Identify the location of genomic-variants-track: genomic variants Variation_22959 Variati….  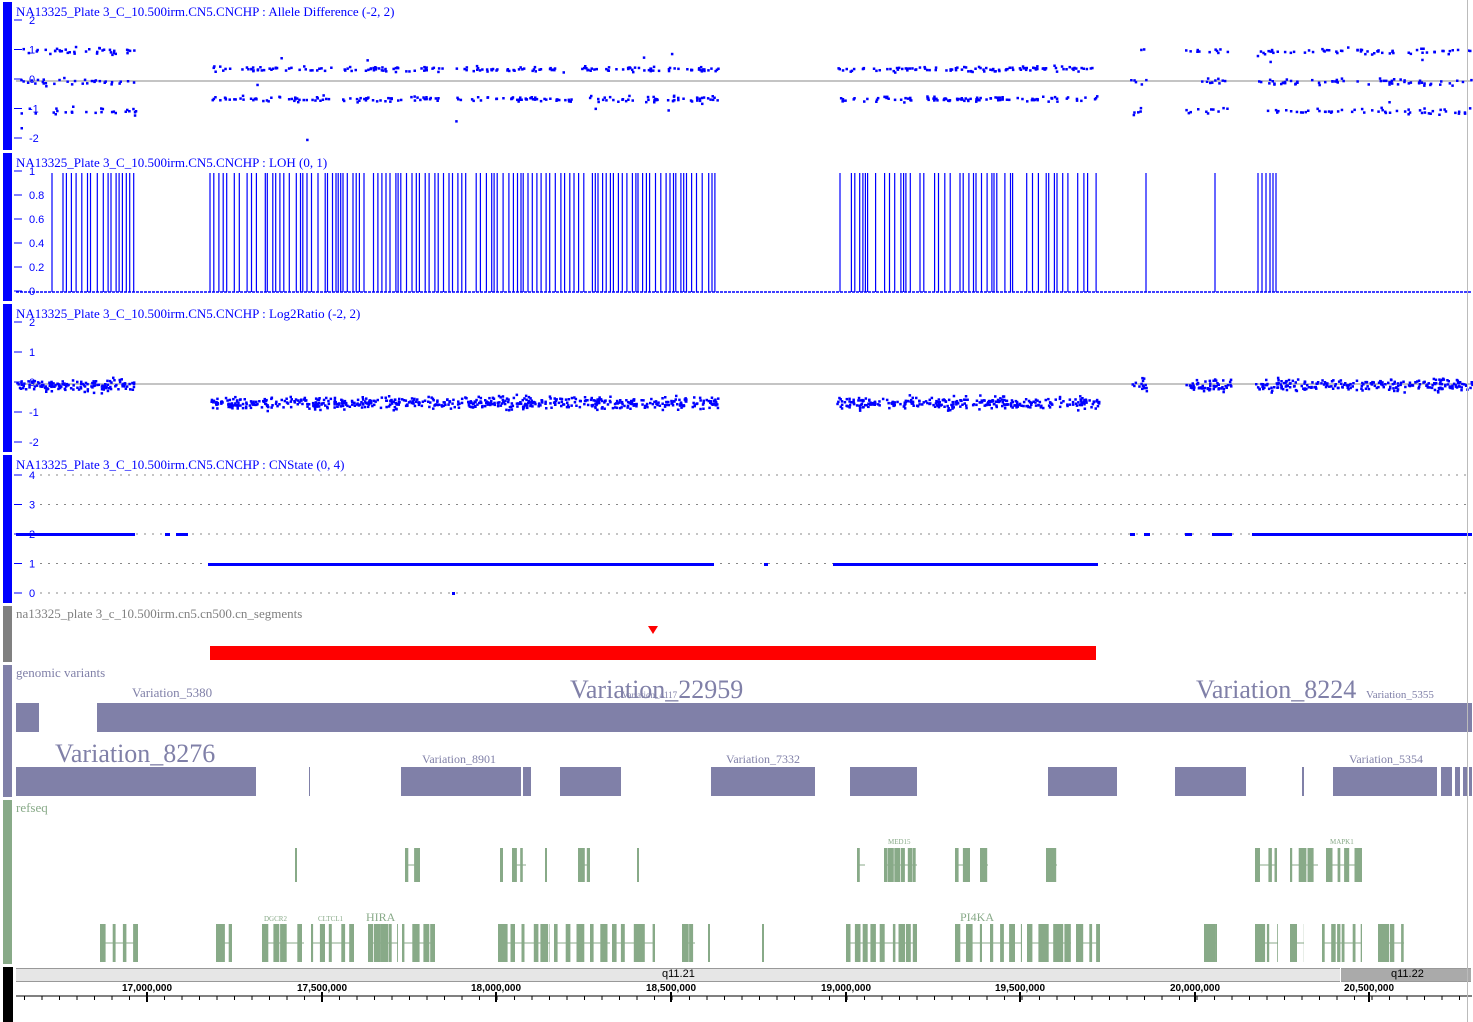
(736, 731).